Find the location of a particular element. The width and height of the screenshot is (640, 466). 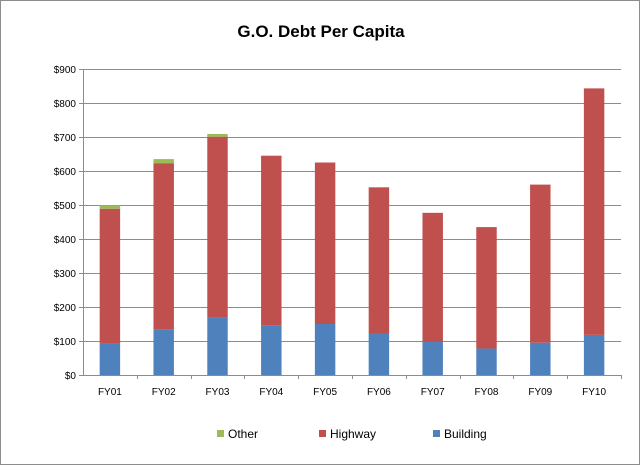

bar-other-fy02 is located at coordinates (163, 161).